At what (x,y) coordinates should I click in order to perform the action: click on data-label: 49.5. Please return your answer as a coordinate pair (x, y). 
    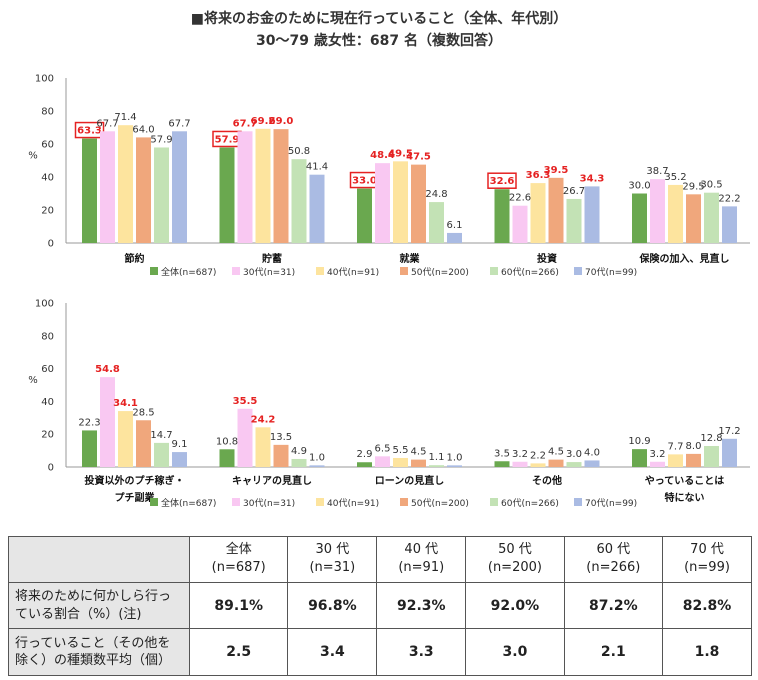
    Looking at the image, I should click on (400, 153).